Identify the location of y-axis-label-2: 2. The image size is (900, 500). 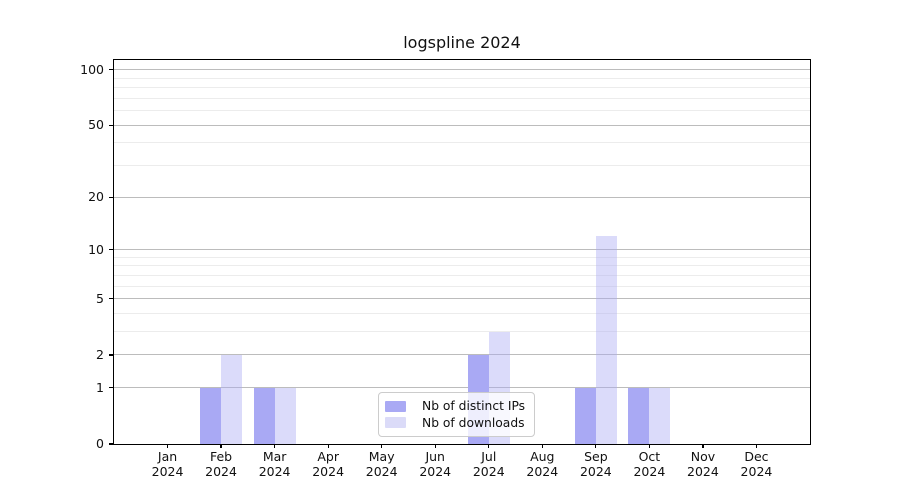
(100, 354).